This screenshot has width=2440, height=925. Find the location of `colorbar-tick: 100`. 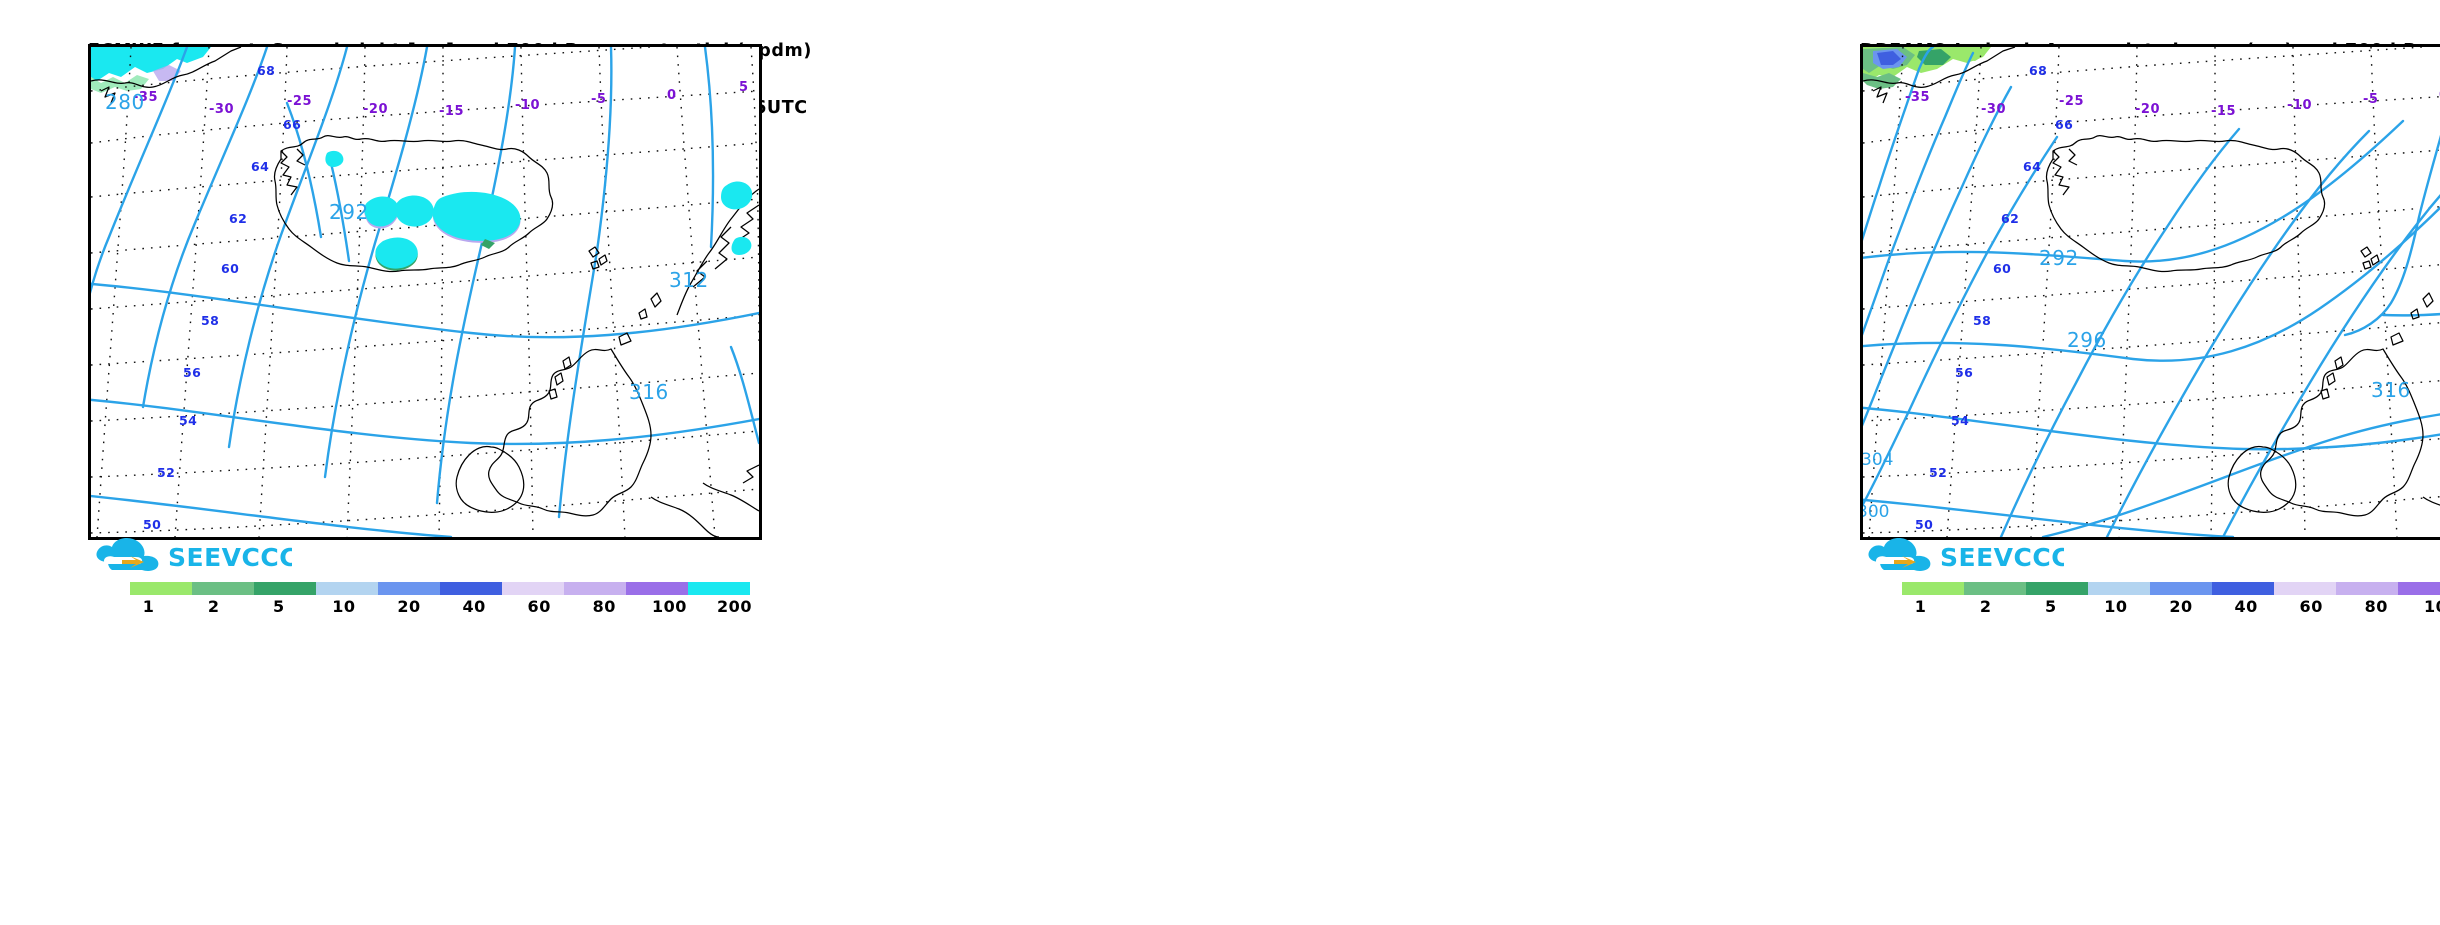

colorbar-tick: 100 is located at coordinates (669, 606).